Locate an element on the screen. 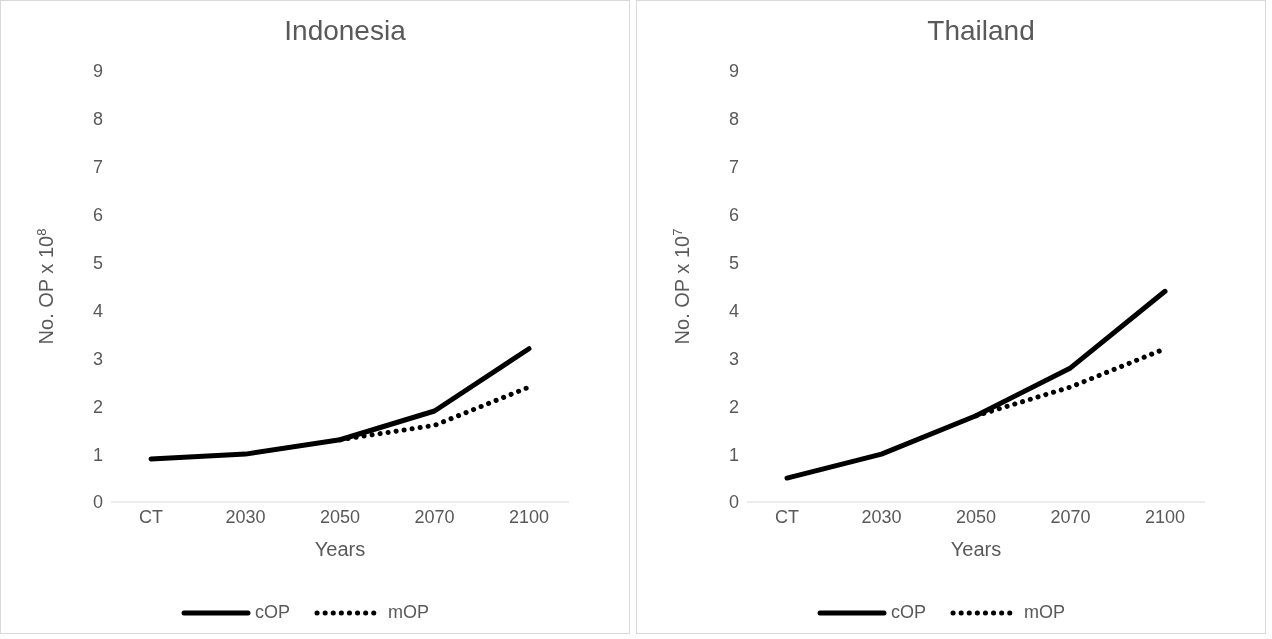 The width and height of the screenshot is (1272, 639). chart-title: Thailand is located at coordinates (981, 31).